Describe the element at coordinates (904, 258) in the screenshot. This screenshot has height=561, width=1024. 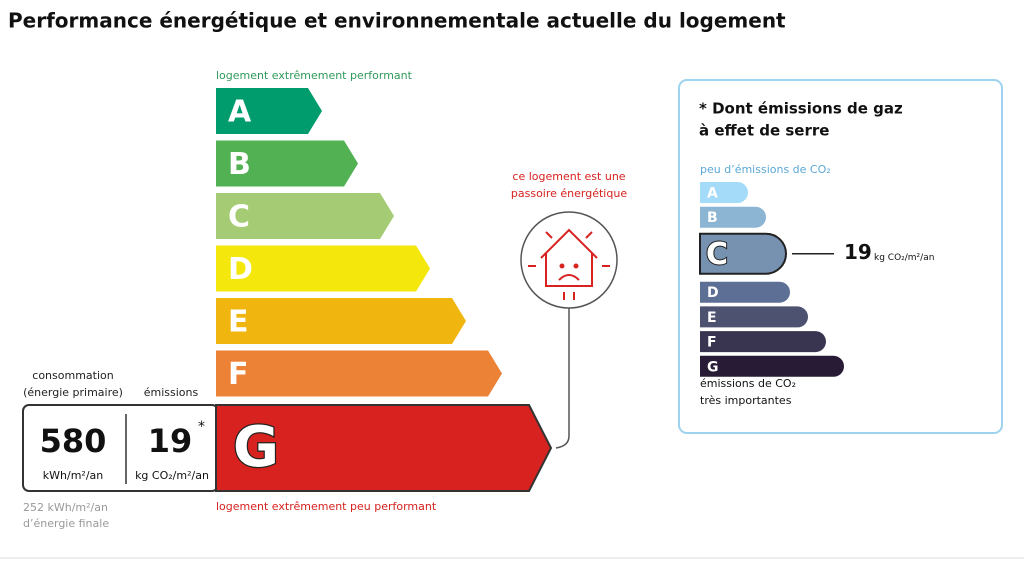
I see `ghg-unit: kg CO₂/m²/an` at that location.